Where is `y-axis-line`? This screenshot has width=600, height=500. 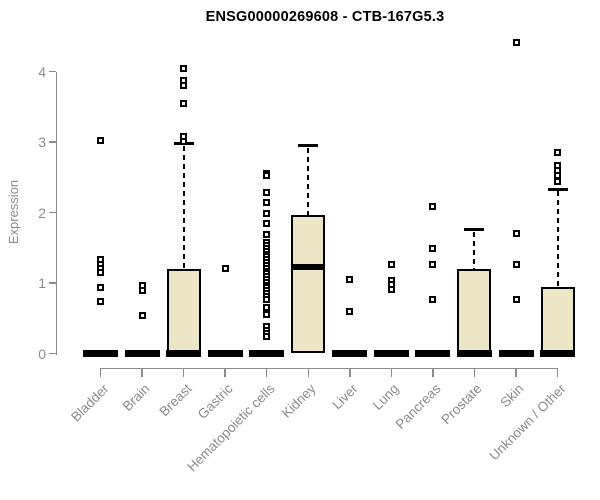 y-axis-line is located at coordinates (56, 213).